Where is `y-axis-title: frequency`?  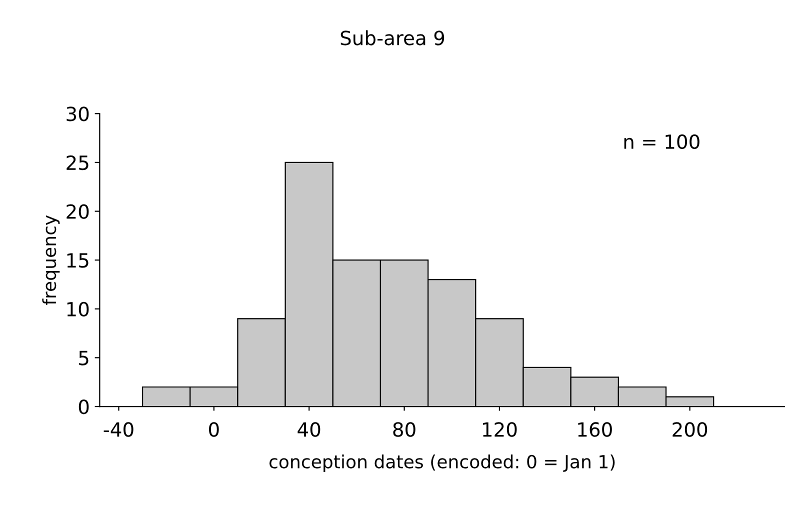 y-axis-title: frequency is located at coordinates (51, 260).